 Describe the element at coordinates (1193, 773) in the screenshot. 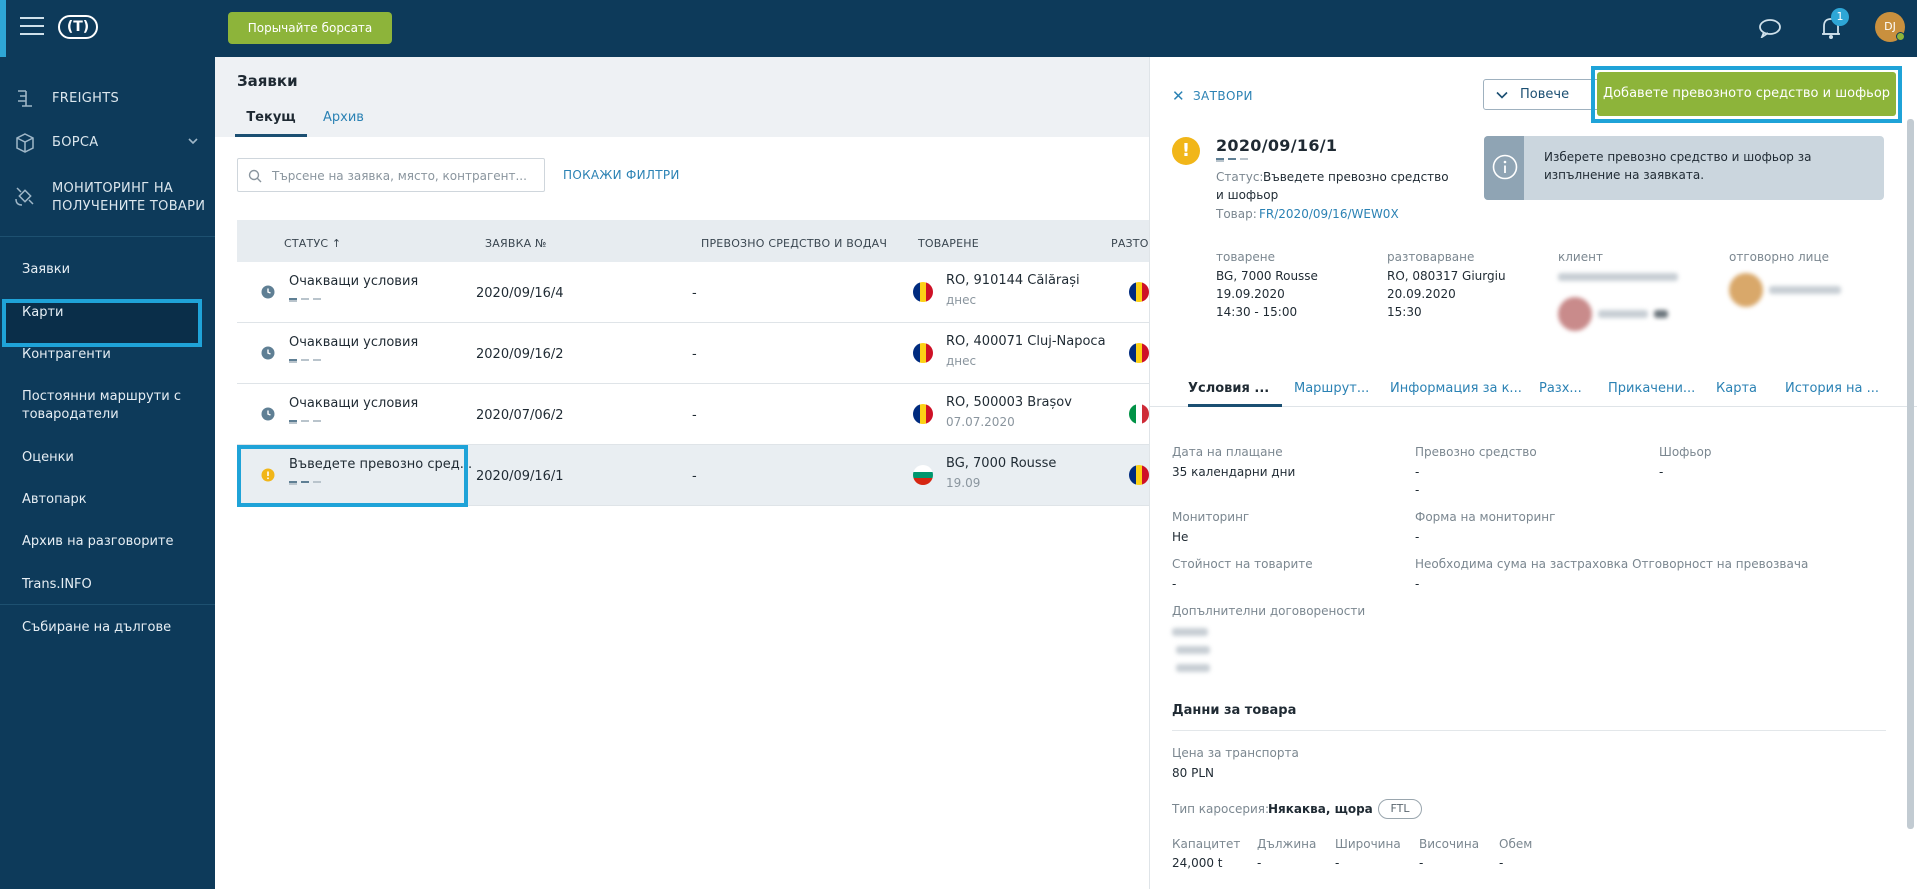

I see `price-value: 80 PLN` at that location.